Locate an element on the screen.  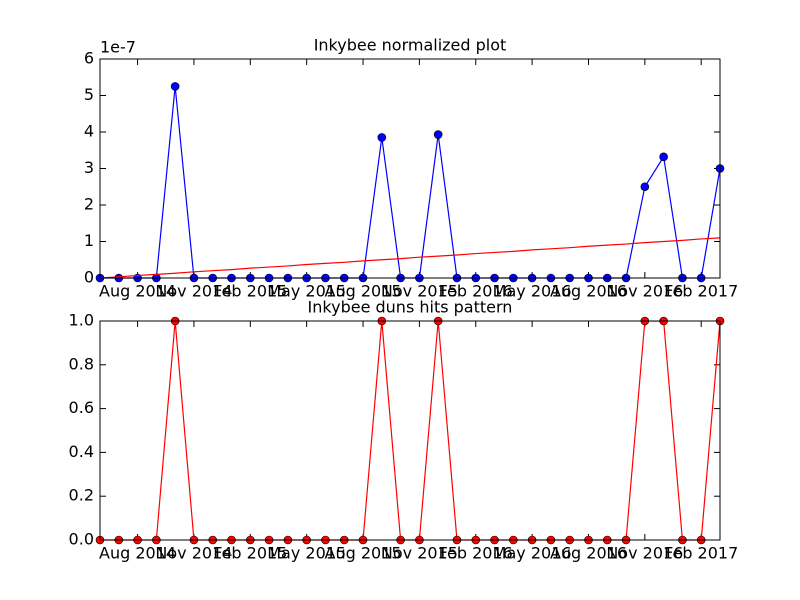
y-tick-label: 0 is located at coordinates (89, 277).